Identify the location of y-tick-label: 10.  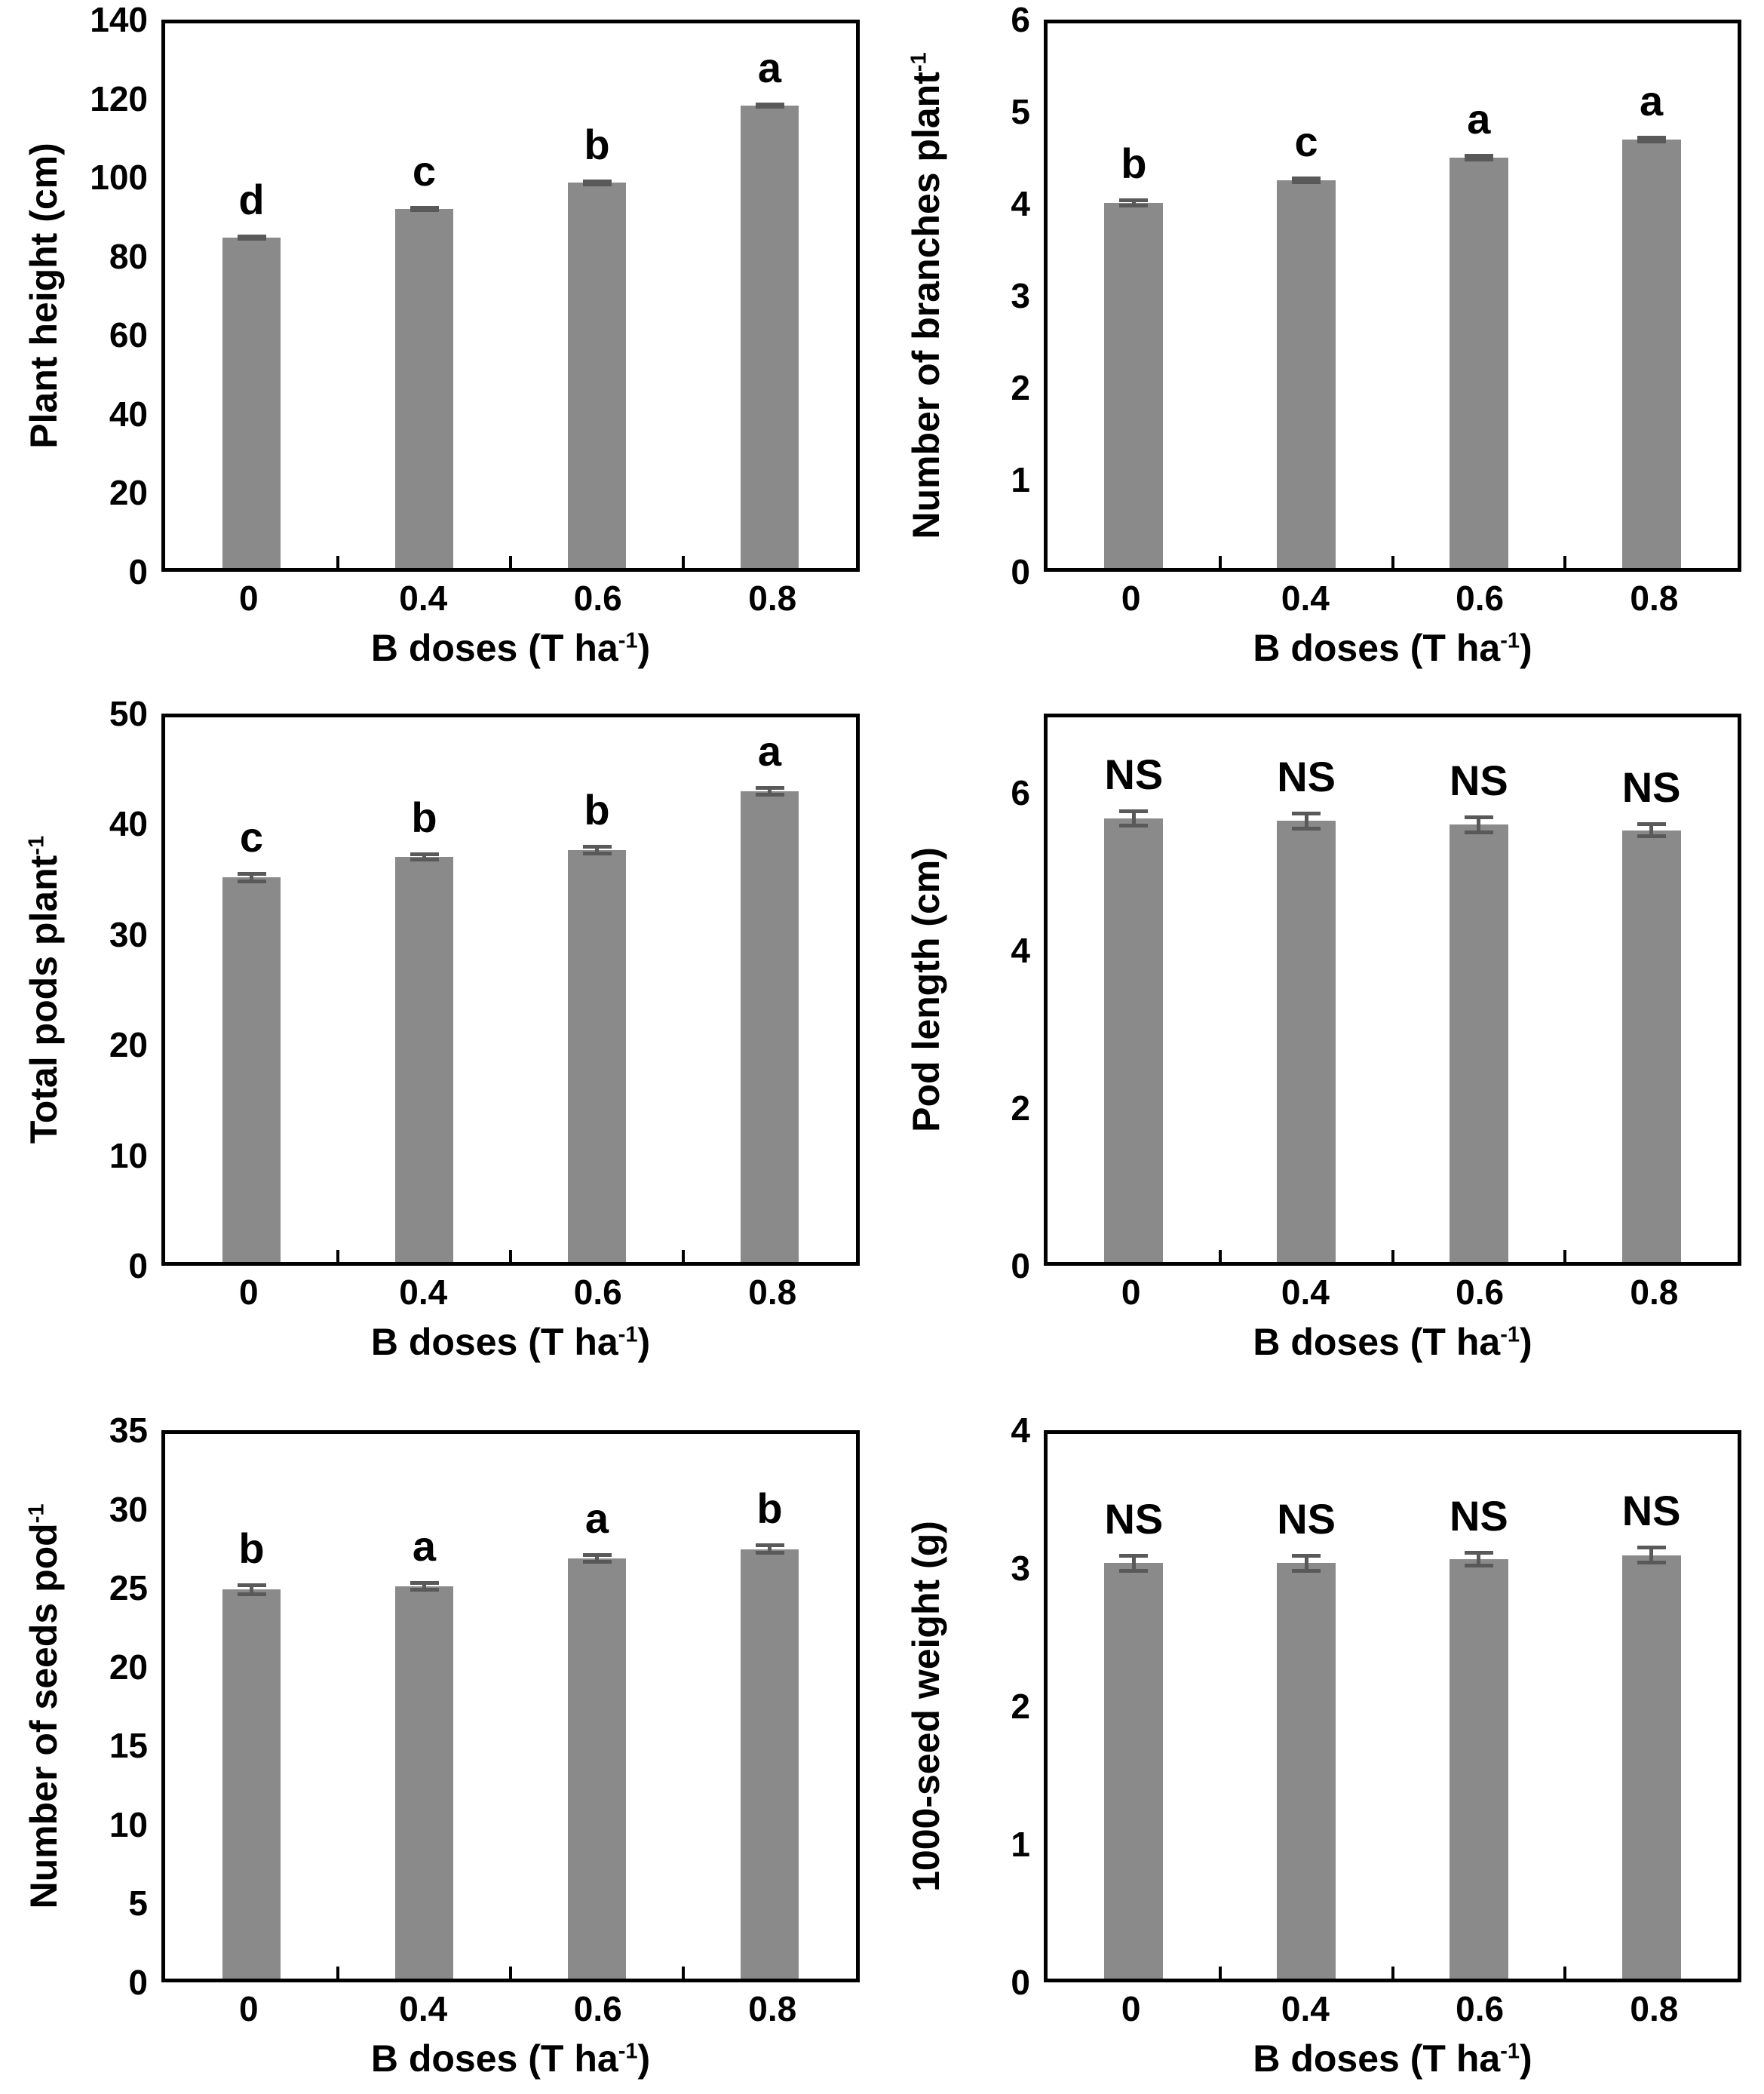
(128, 1824).